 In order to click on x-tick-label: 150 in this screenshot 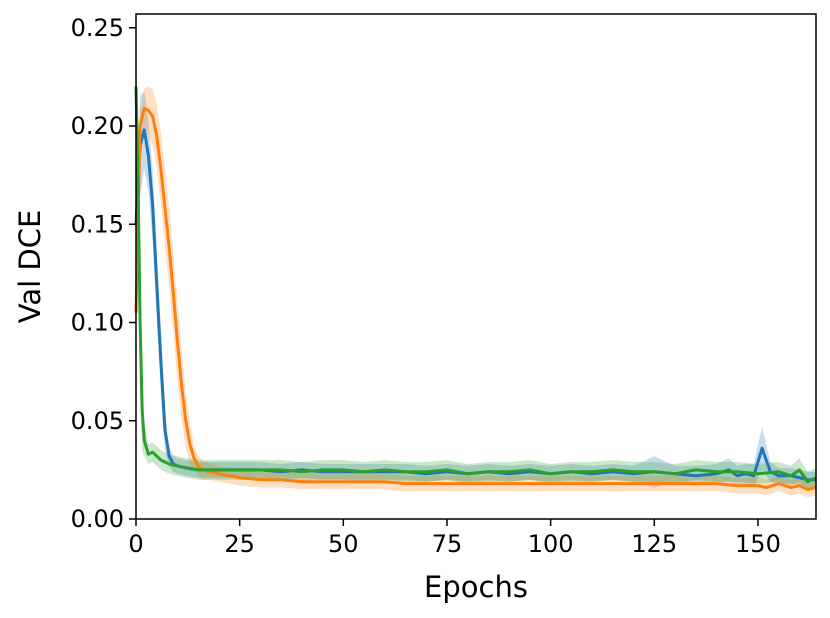, I will do `click(758, 544)`.